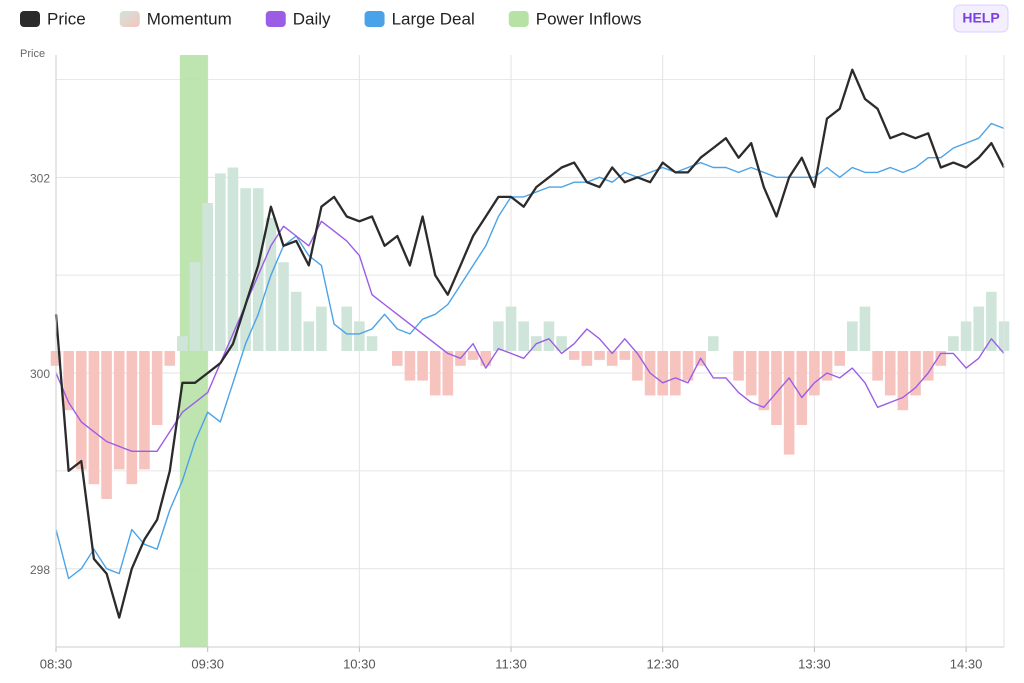 The image size is (1024, 683). What do you see at coordinates (40, 374) in the screenshot?
I see `y-tick-label: 300` at bounding box center [40, 374].